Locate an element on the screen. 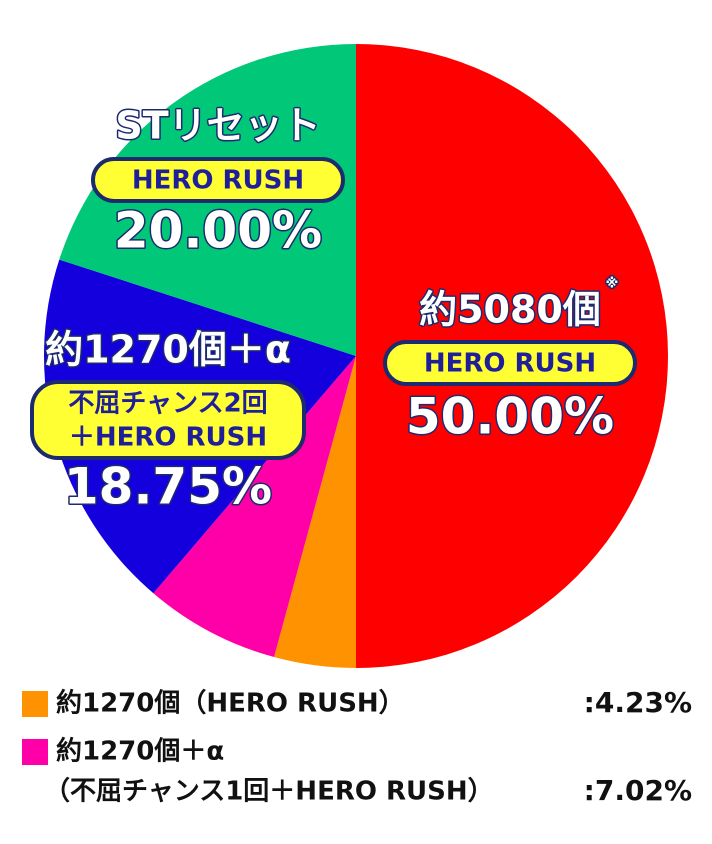  slice-value-label: 20.00% is located at coordinates (218, 231).